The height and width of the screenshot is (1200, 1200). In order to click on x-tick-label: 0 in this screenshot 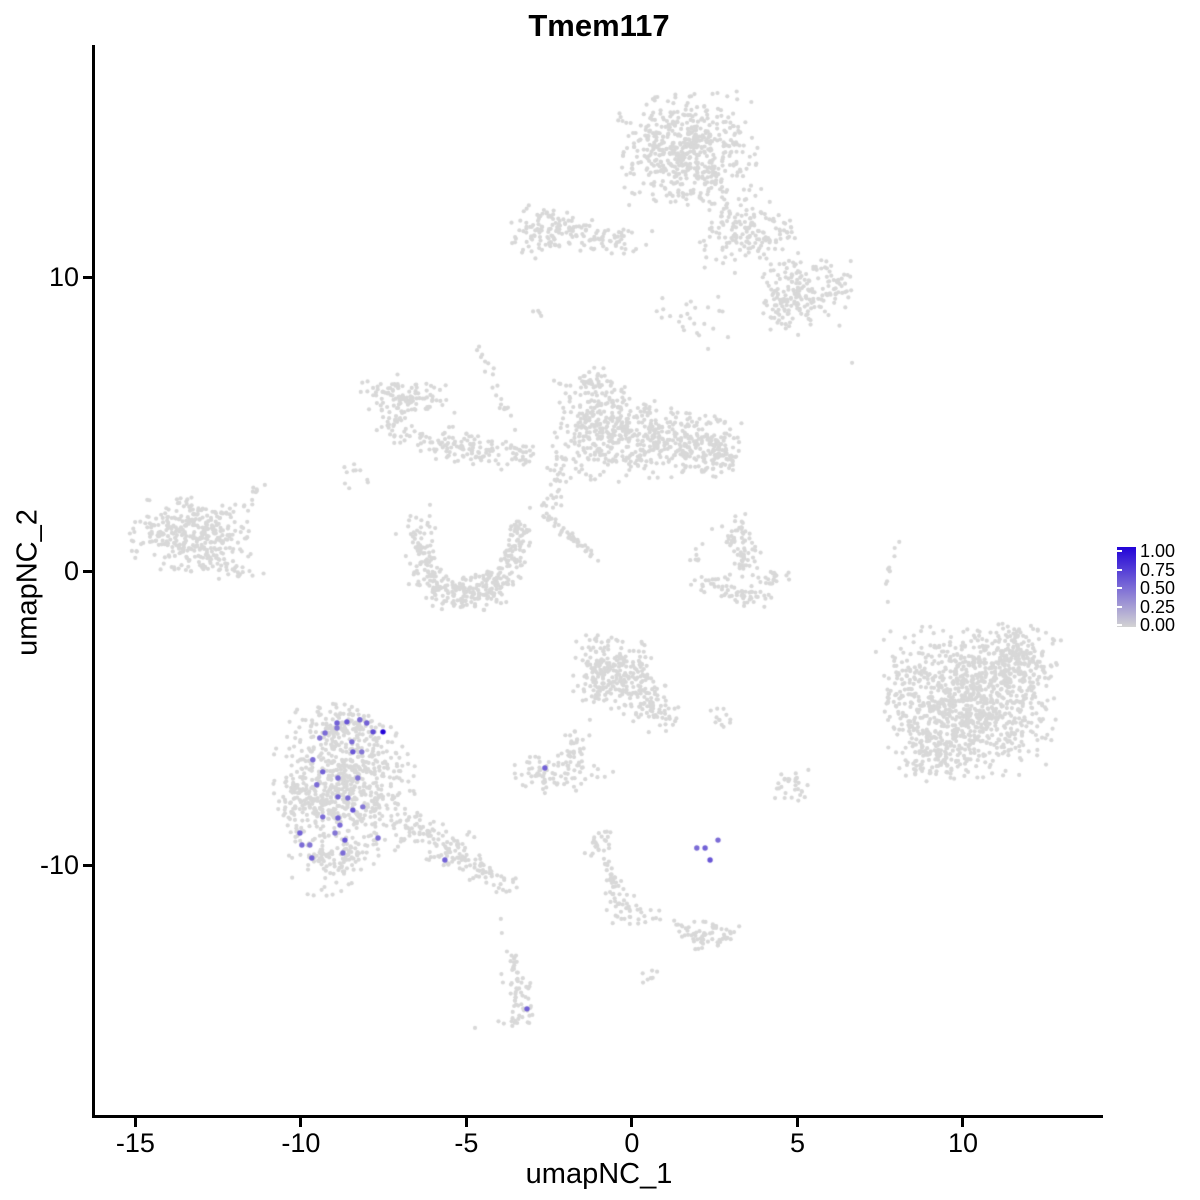, I will do `click(632, 1143)`.